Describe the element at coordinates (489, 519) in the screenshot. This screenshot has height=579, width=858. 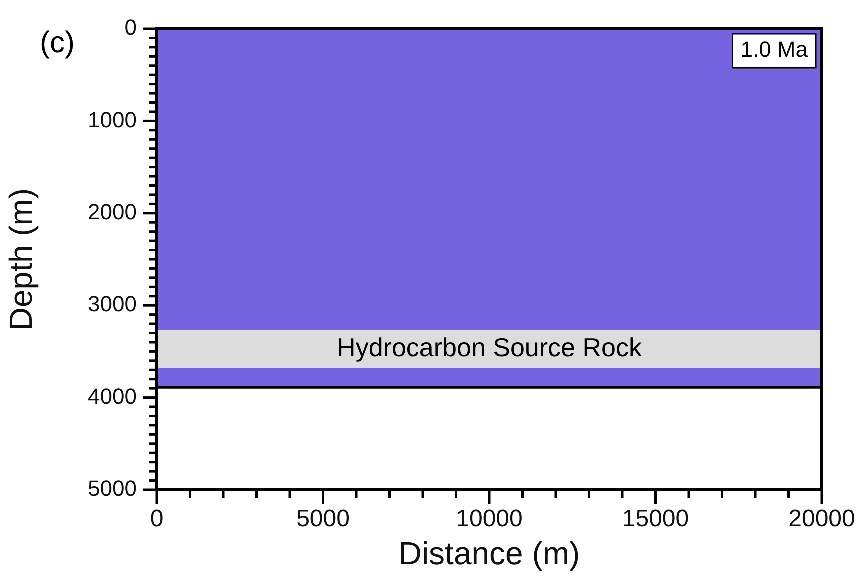
I see `x-tick-label: 10000` at that location.